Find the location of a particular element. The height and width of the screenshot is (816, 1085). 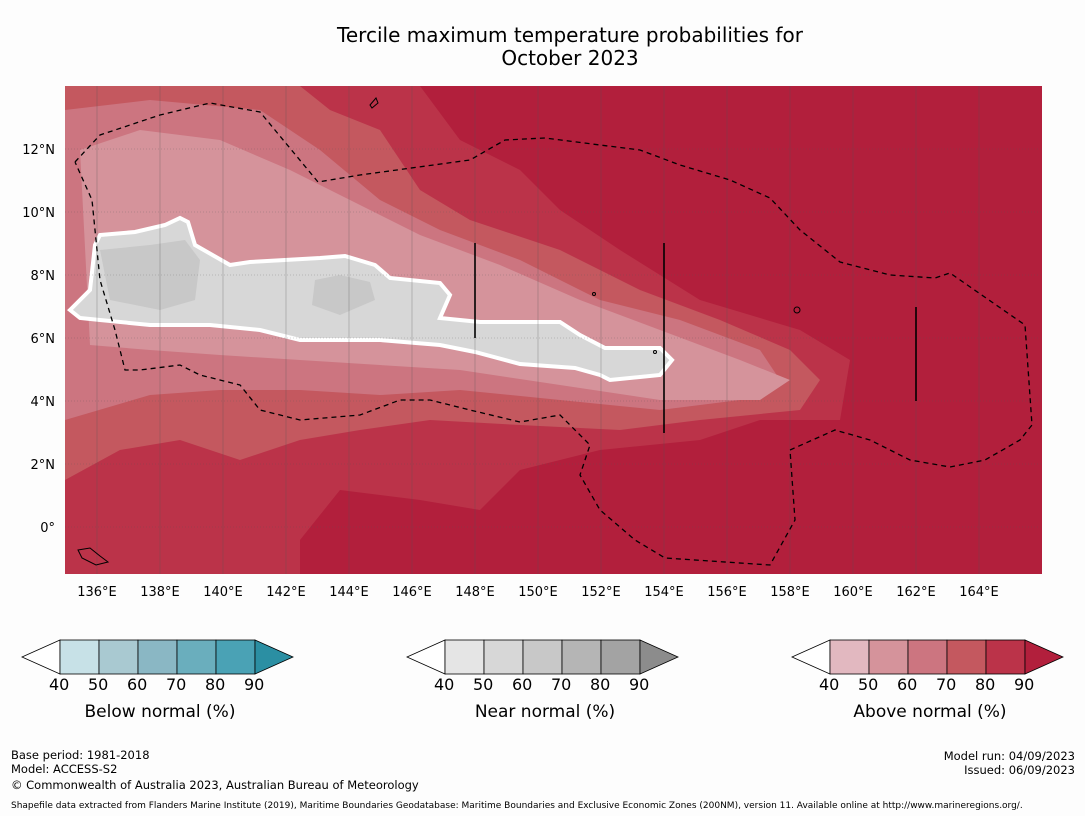

footer-right: Model run: 04/09/2023 Issued: 06/09/2023 is located at coordinates (1009, 763).